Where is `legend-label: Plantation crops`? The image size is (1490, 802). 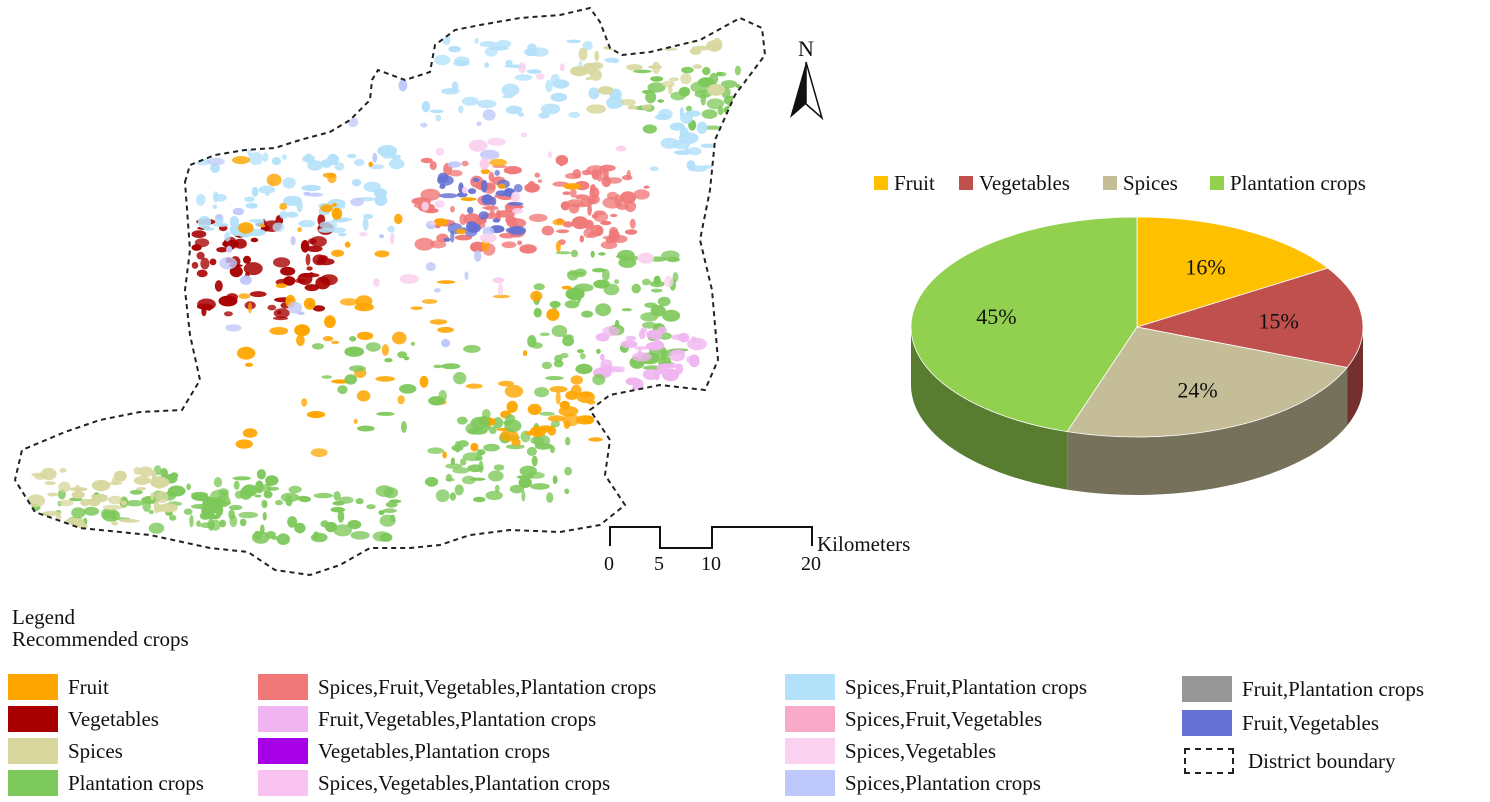 legend-label: Plantation crops is located at coordinates (136, 782).